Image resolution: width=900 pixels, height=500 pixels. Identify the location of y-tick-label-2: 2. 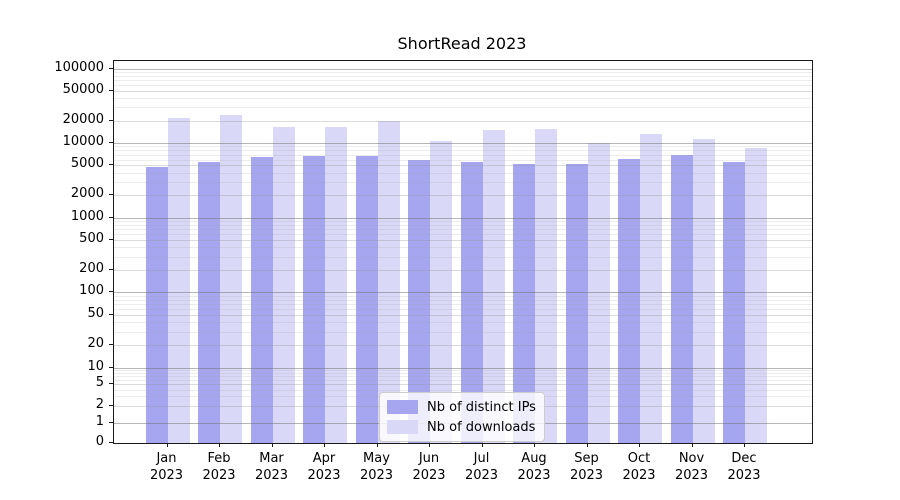
(99, 404).